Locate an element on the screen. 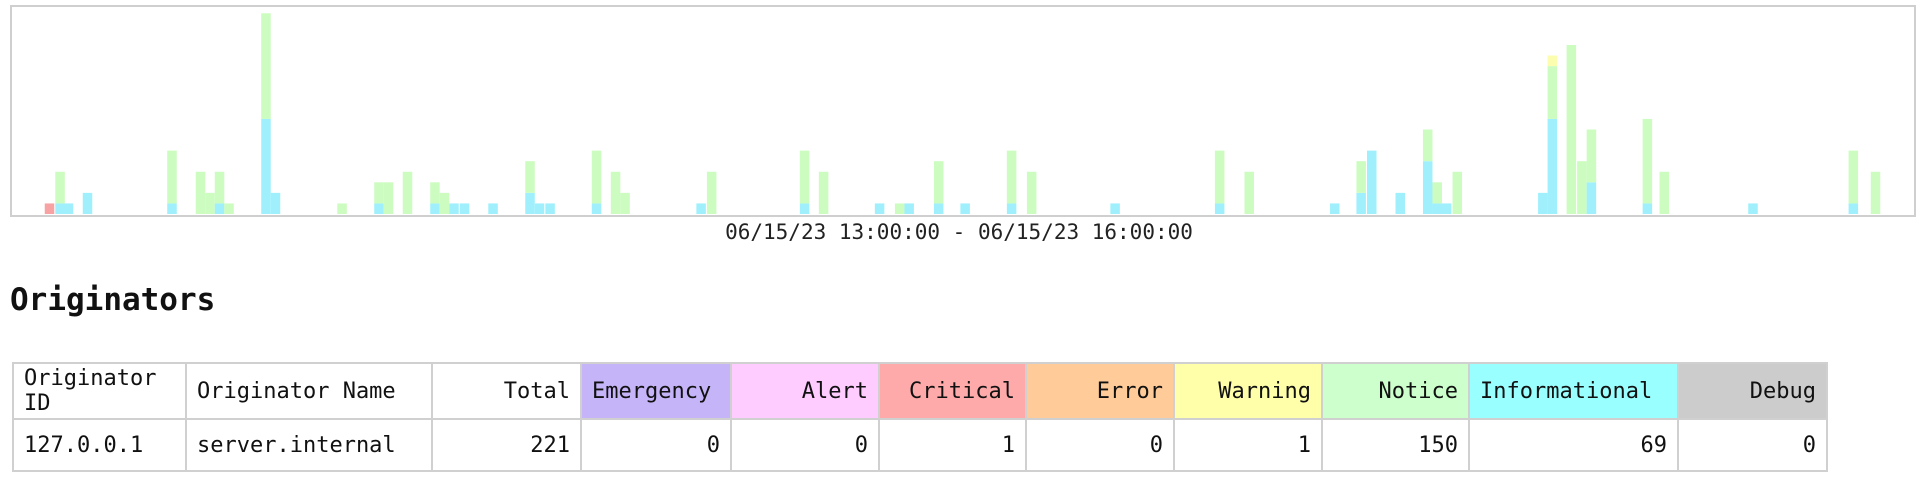 This screenshot has width=1917, height=483. column-header: Notice is located at coordinates (1395, 391).